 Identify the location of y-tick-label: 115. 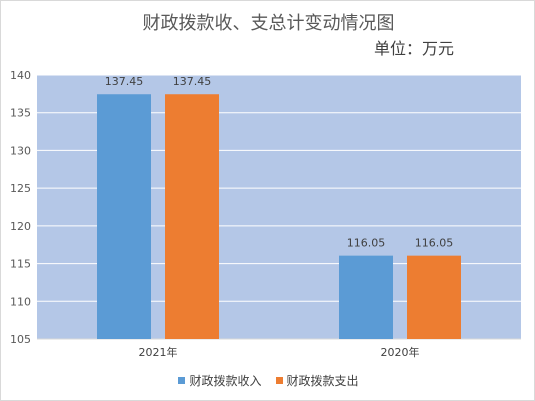
(20, 264).